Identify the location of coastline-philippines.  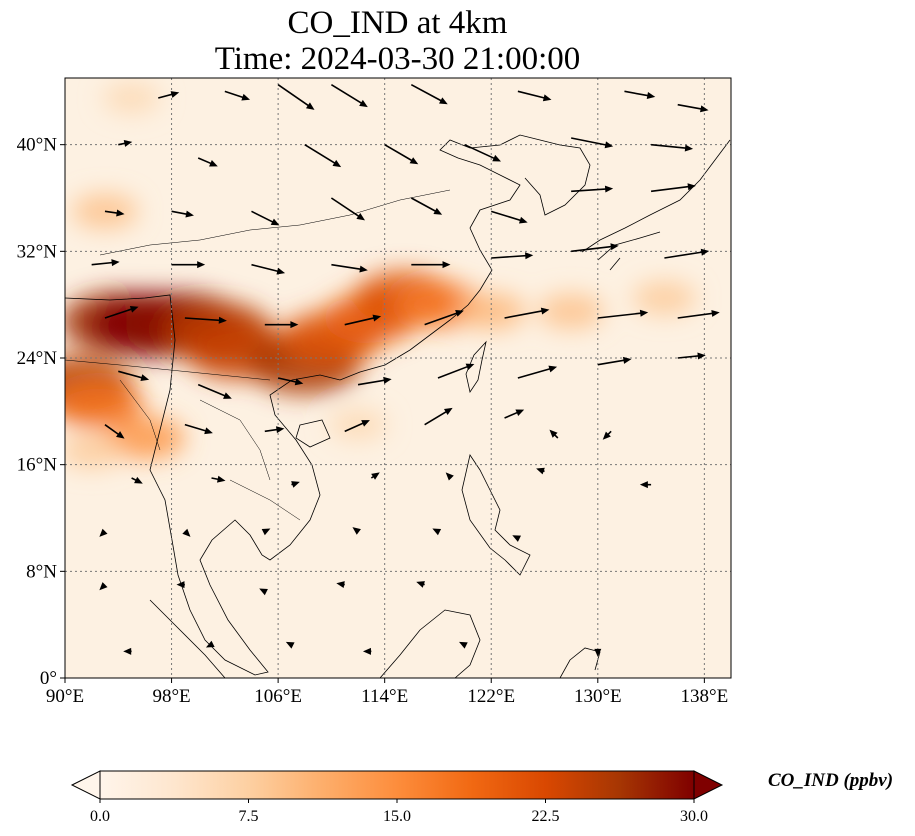
(496, 515).